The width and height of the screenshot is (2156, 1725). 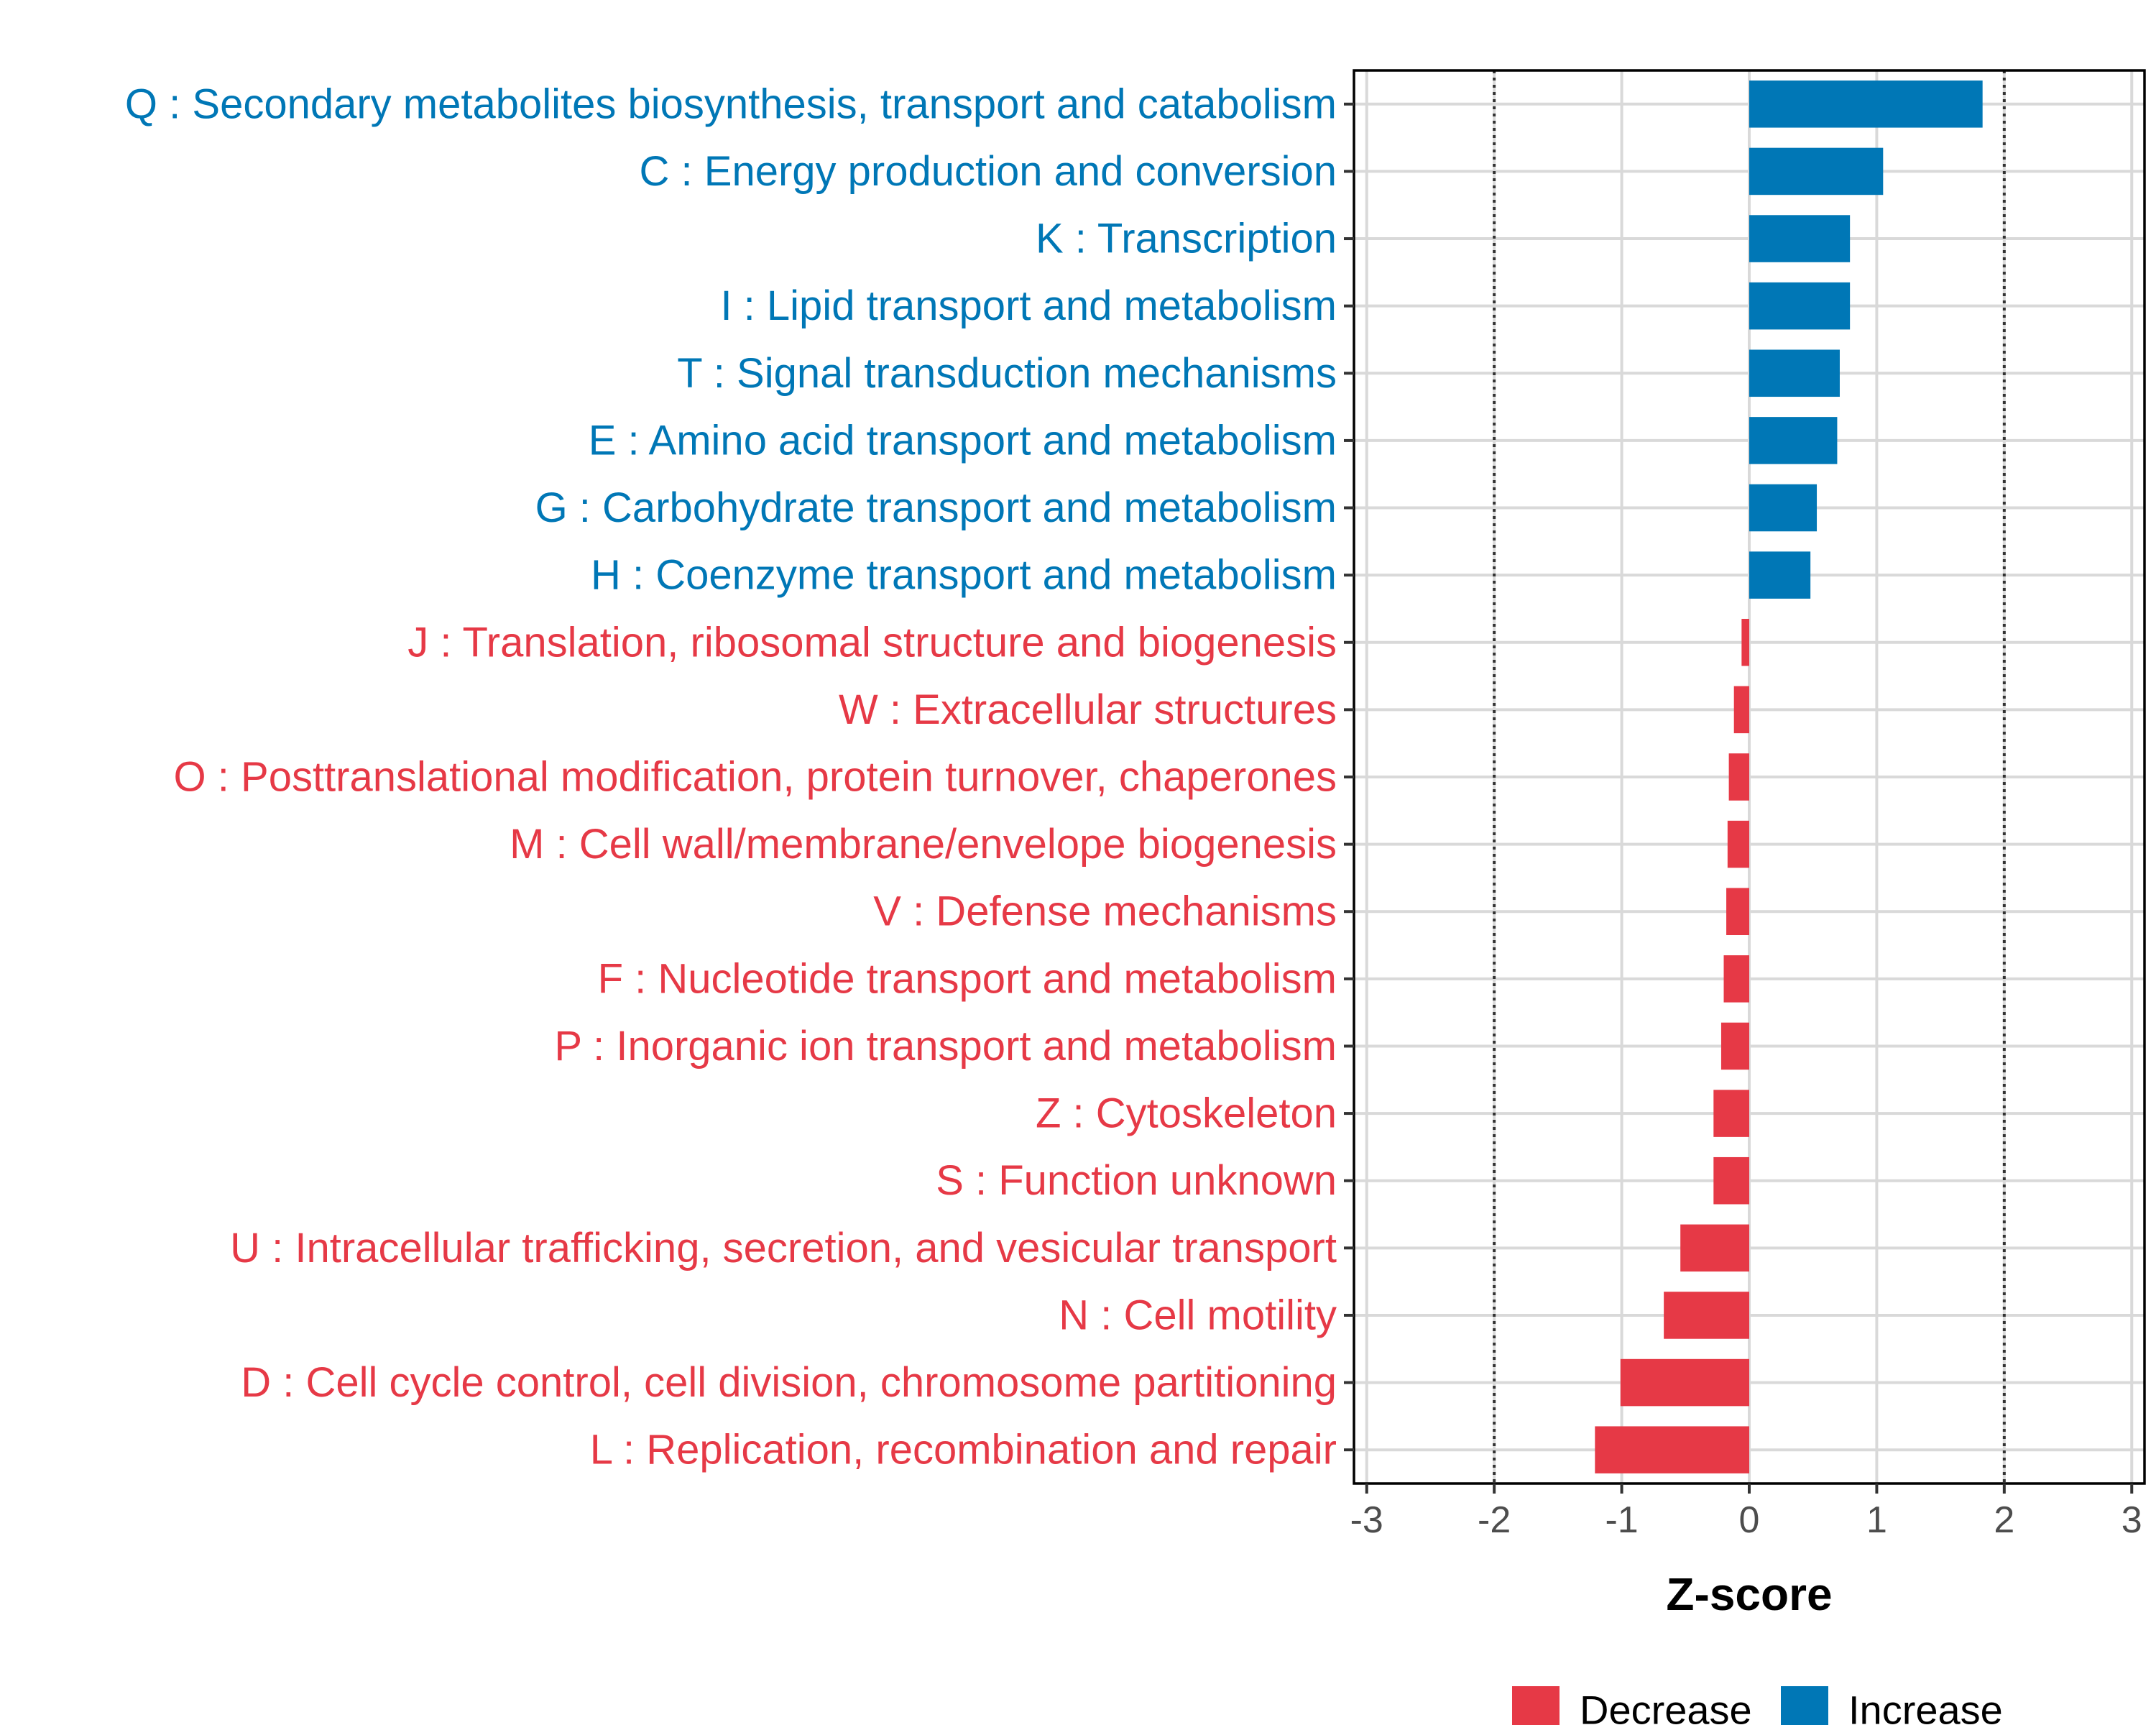 What do you see at coordinates (2004, 1520) in the screenshot?
I see `x-tick-label: 2` at bounding box center [2004, 1520].